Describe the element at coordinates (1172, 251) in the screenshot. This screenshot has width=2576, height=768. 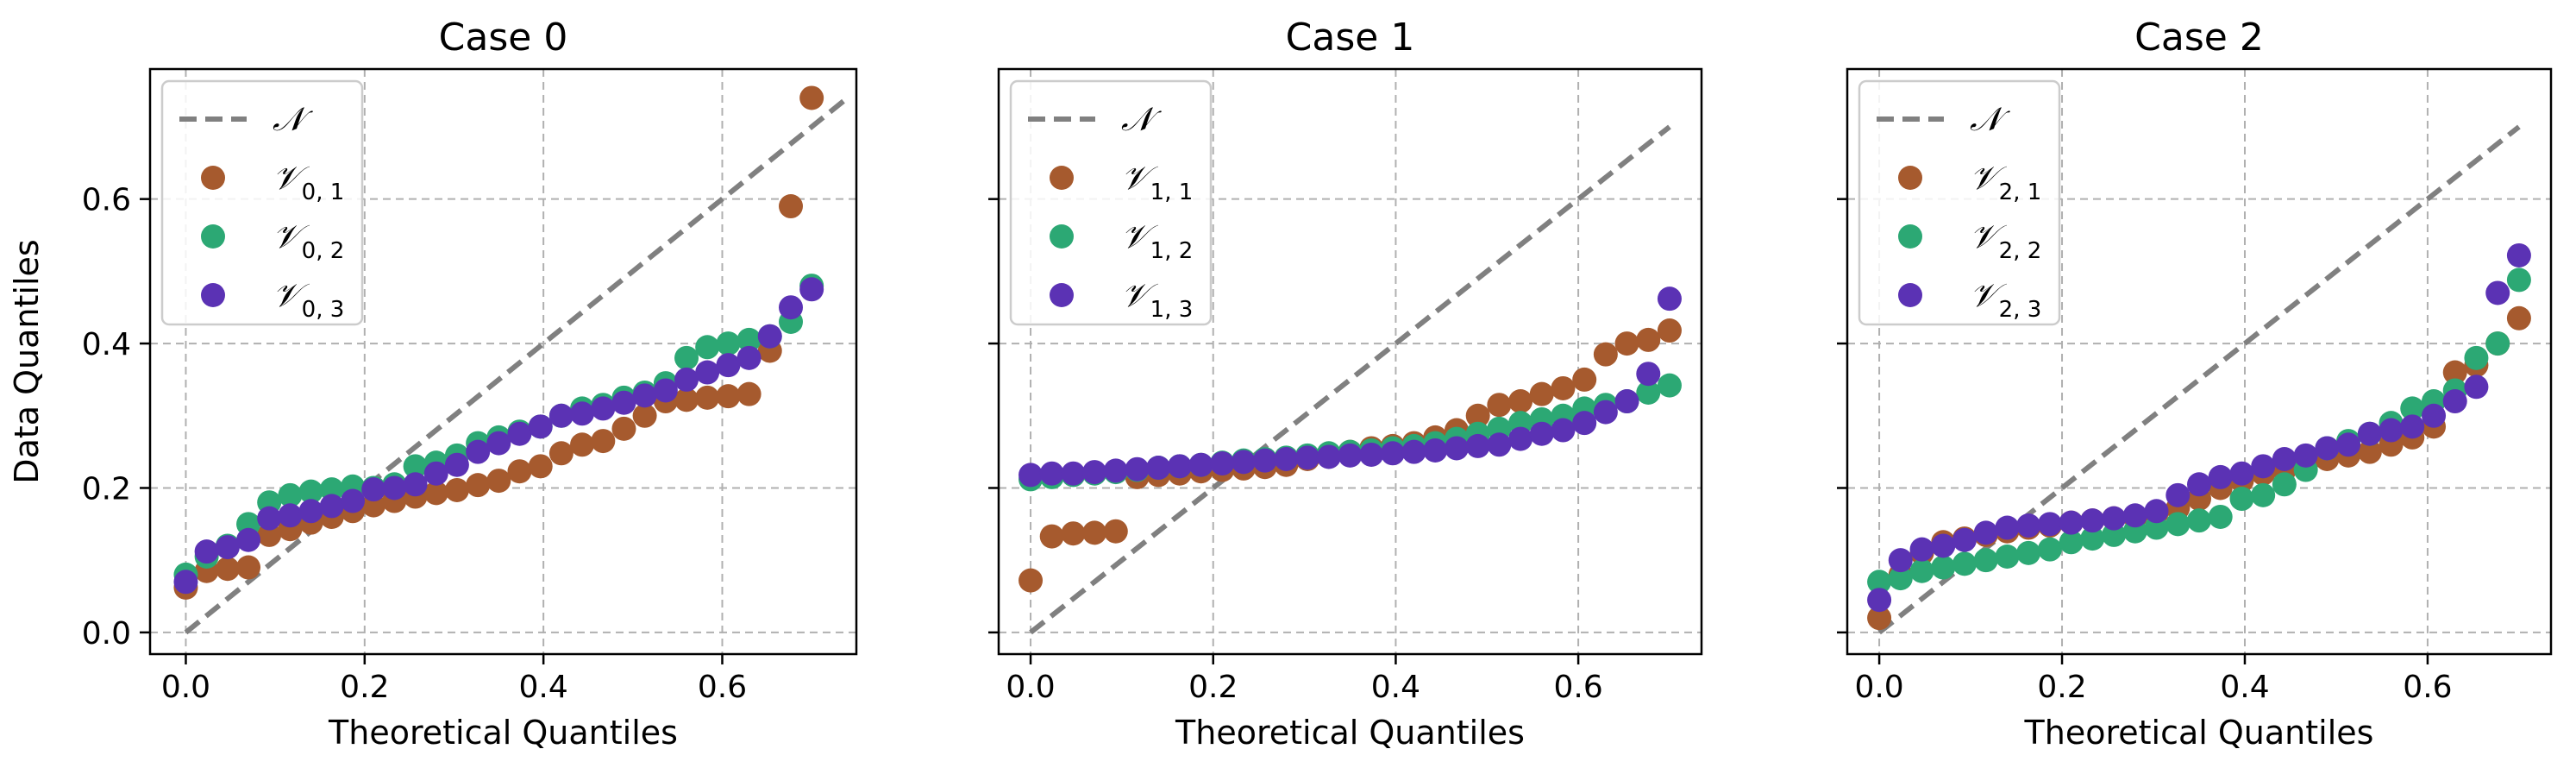
I see `legend-subscript: 1, 2` at that location.